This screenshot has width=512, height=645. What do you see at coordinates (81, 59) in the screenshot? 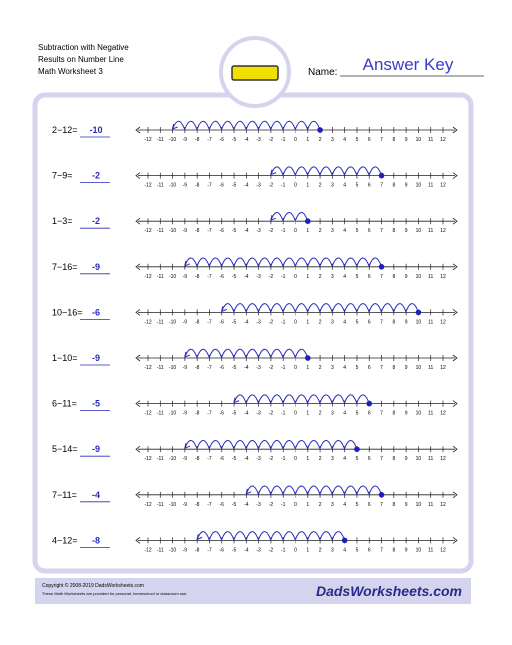
I see `title-line: Results on Number Line` at bounding box center [81, 59].